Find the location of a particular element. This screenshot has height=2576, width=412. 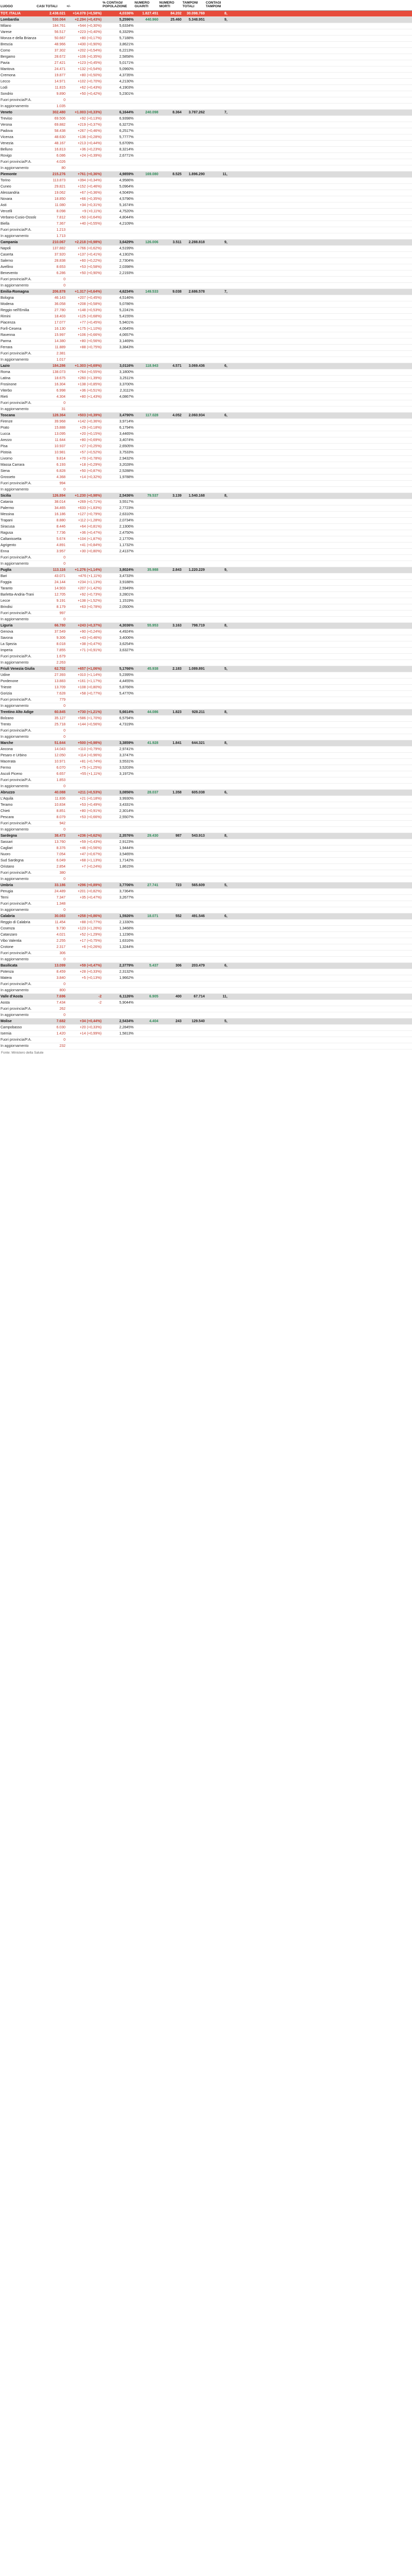

table-row: Cosenza 9.730 +123 (+1,26%) 1,3468% is located at coordinates (206, 928).